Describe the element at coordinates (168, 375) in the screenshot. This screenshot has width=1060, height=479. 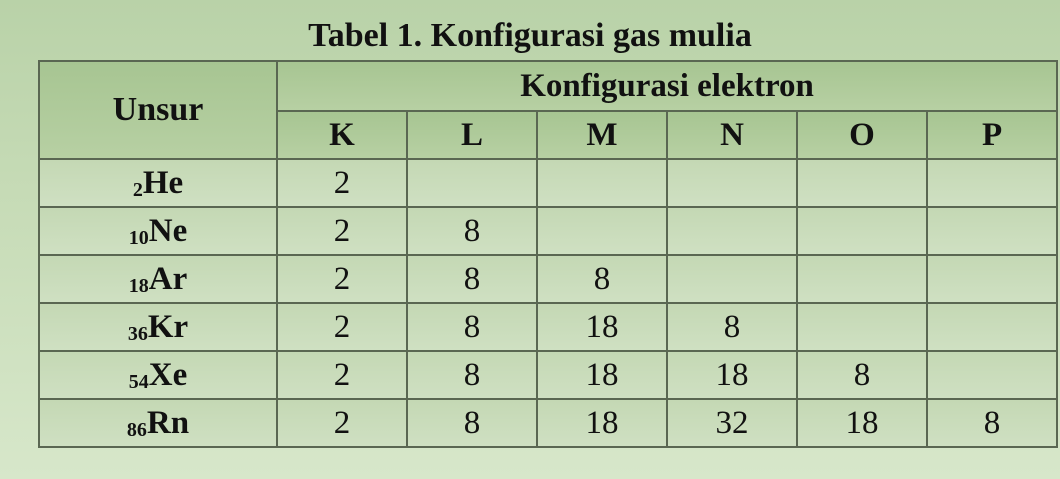
I see `element-symbol: Xe` at that location.